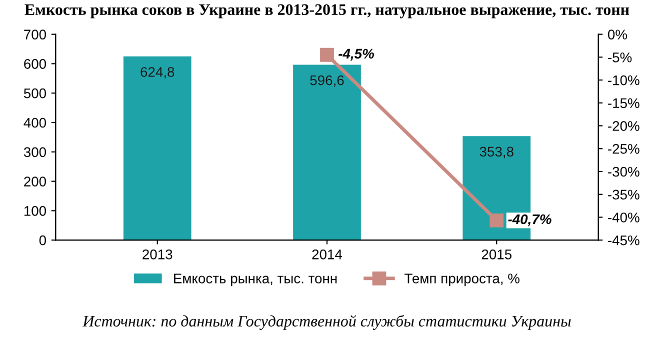 The image size is (654, 343). What do you see at coordinates (624, 80) in the screenshot?
I see `y2-tick-label: -10%` at bounding box center [624, 80].